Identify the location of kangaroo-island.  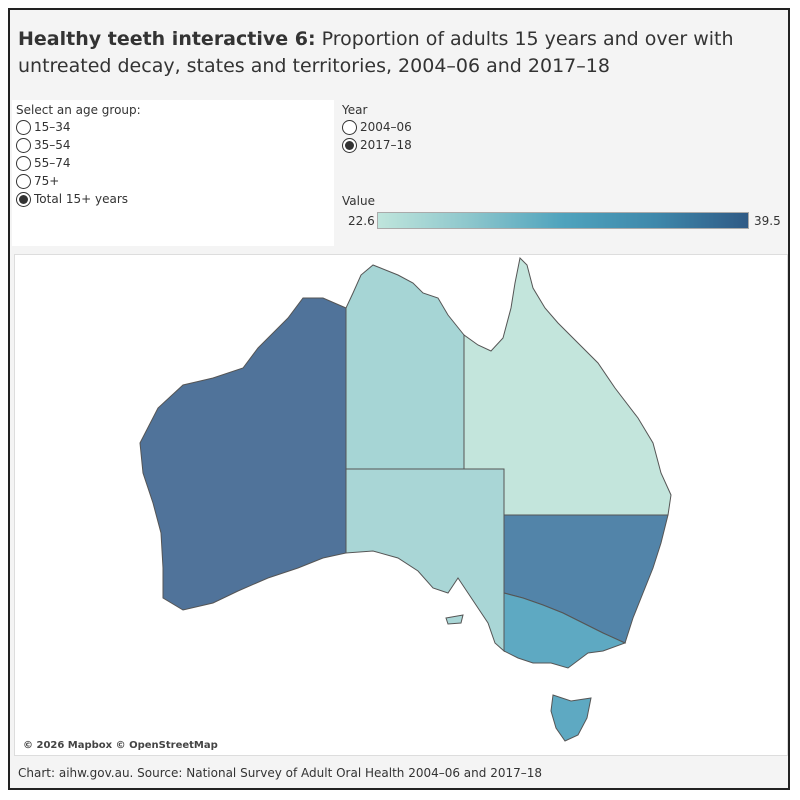
(454, 619).